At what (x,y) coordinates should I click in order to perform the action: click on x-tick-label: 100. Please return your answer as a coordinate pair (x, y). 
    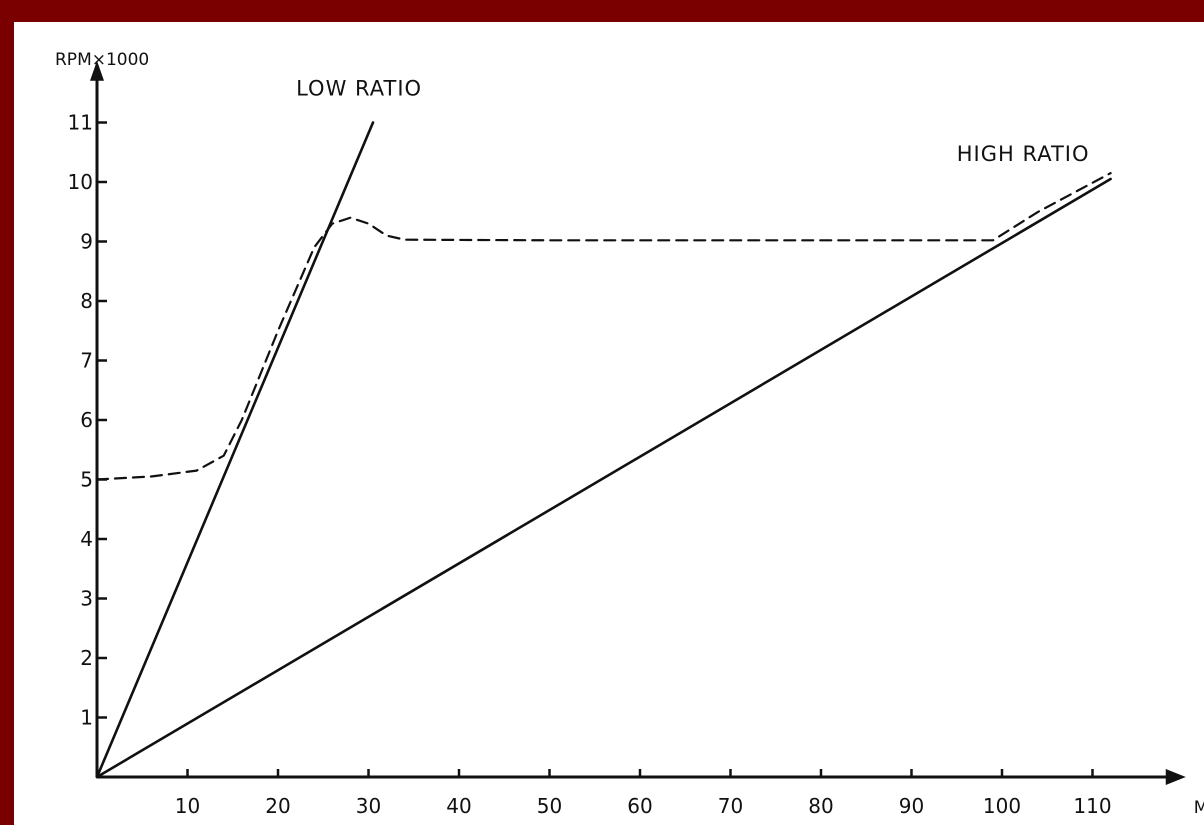
    Looking at the image, I should click on (1002, 806).